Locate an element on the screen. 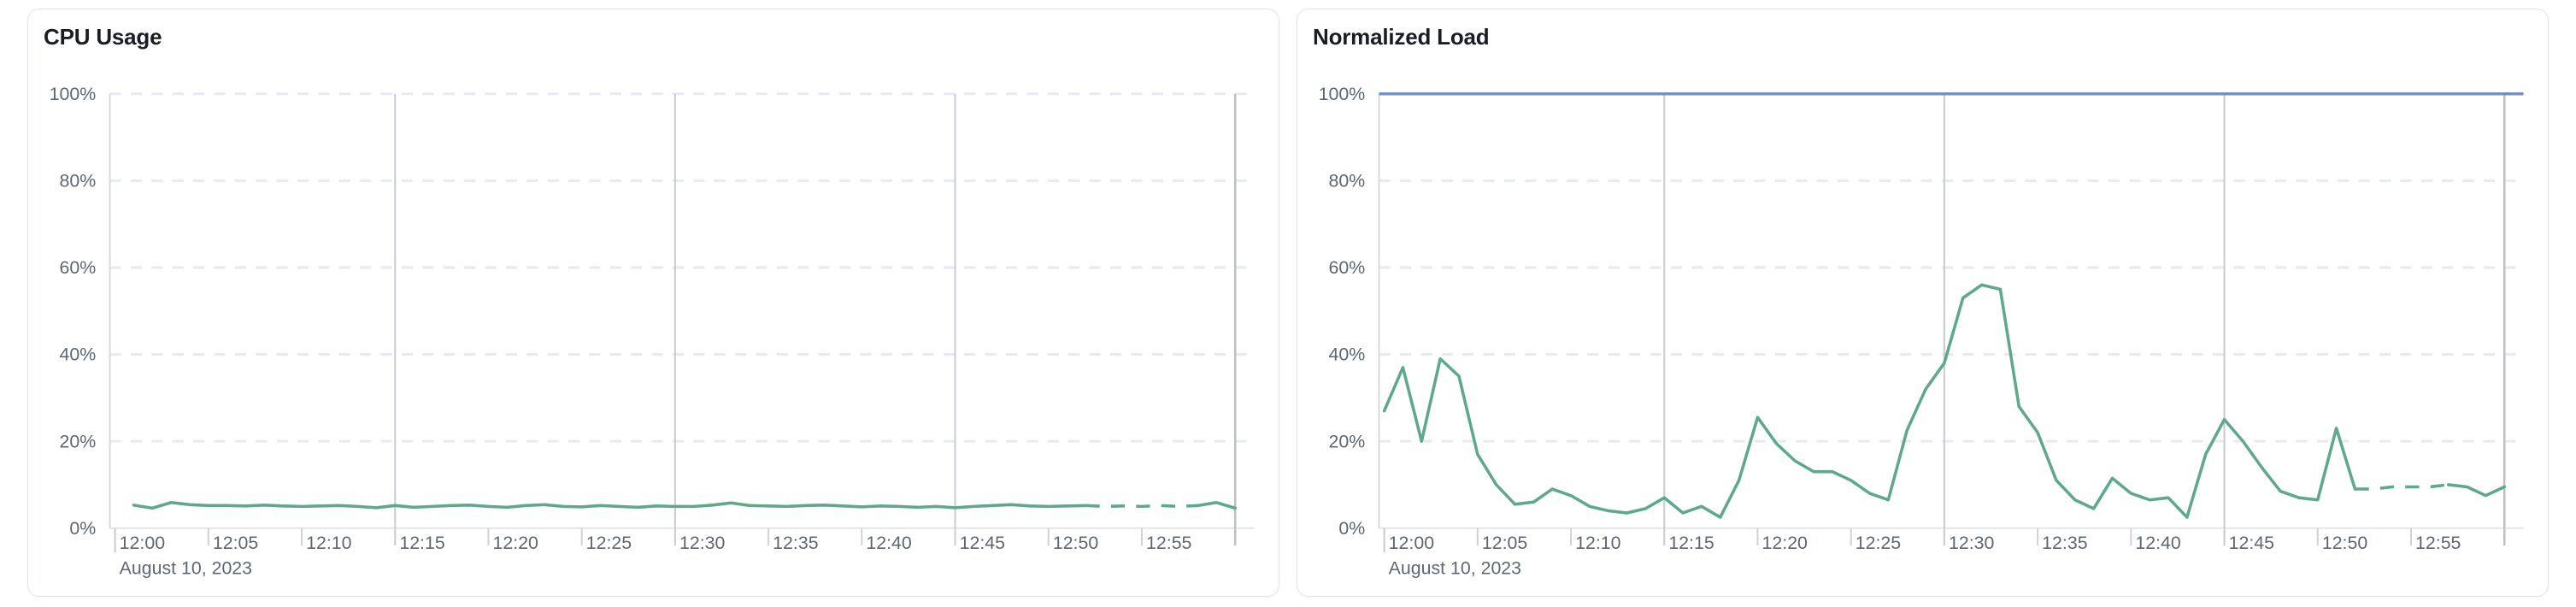 The image size is (2576, 607). cpu-usage-chart-title: CPU Usage is located at coordinates (103, 37).